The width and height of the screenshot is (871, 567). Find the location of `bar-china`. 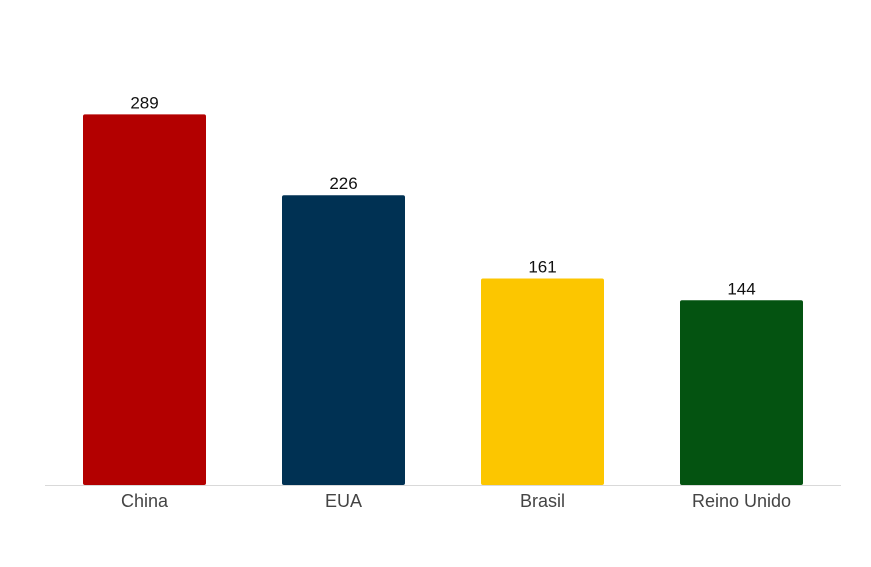

bar-china is located at coordinates (144, 300).